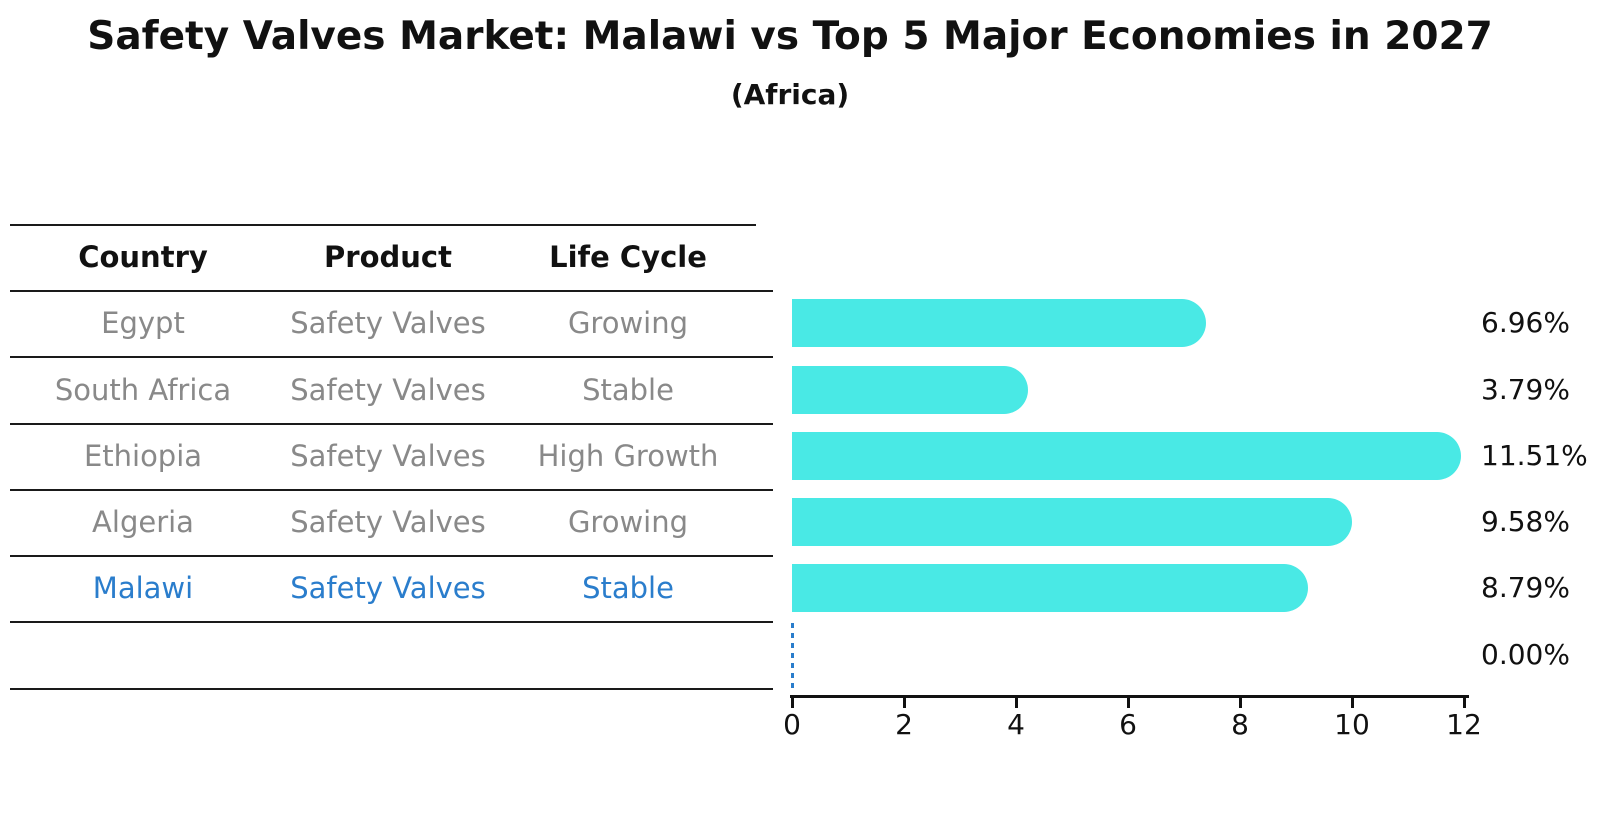 The height and width of the screenshot is (823, 1604). I want to click on cell-country: Ethiopia, so click(143, 456).